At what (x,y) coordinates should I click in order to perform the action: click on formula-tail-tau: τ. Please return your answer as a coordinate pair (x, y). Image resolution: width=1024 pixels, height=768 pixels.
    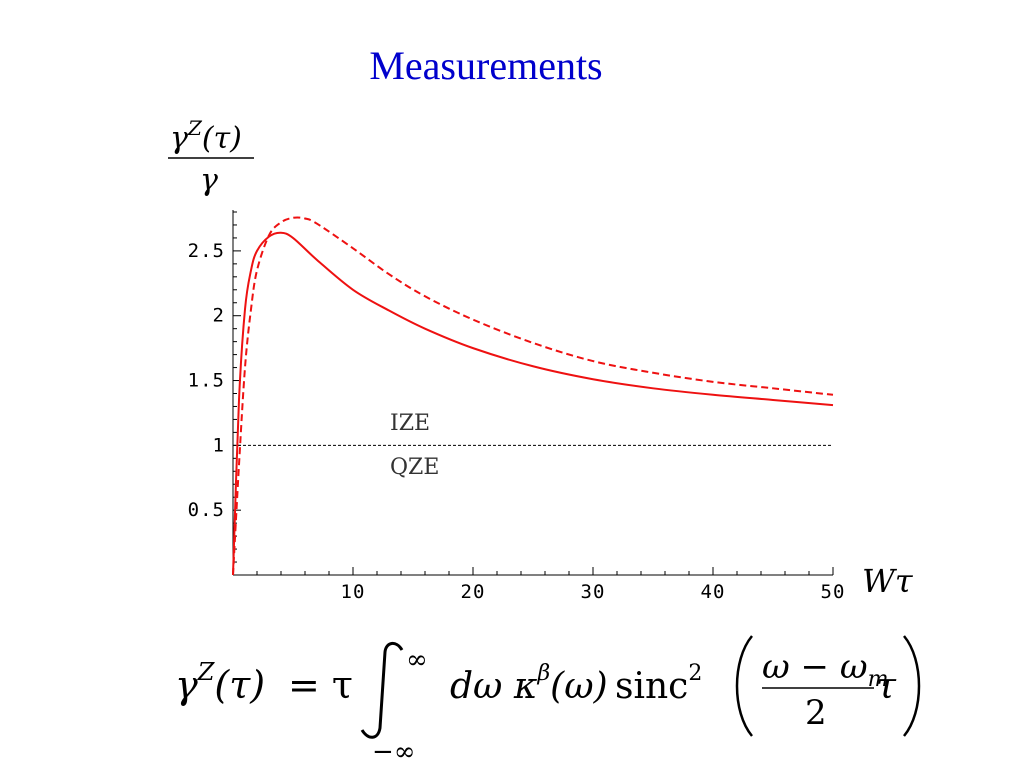
    Looking at the image, I should click on (886, 686).